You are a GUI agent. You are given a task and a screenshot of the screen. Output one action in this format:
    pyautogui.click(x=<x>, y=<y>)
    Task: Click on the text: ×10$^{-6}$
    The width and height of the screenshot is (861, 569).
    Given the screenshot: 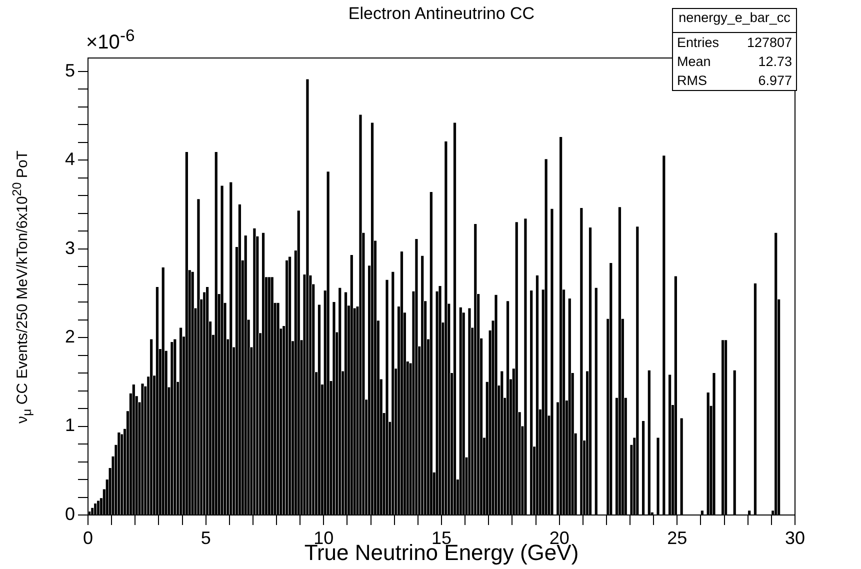 What is the action you would take?
    pyautogui.click(x=110, y=40)
    